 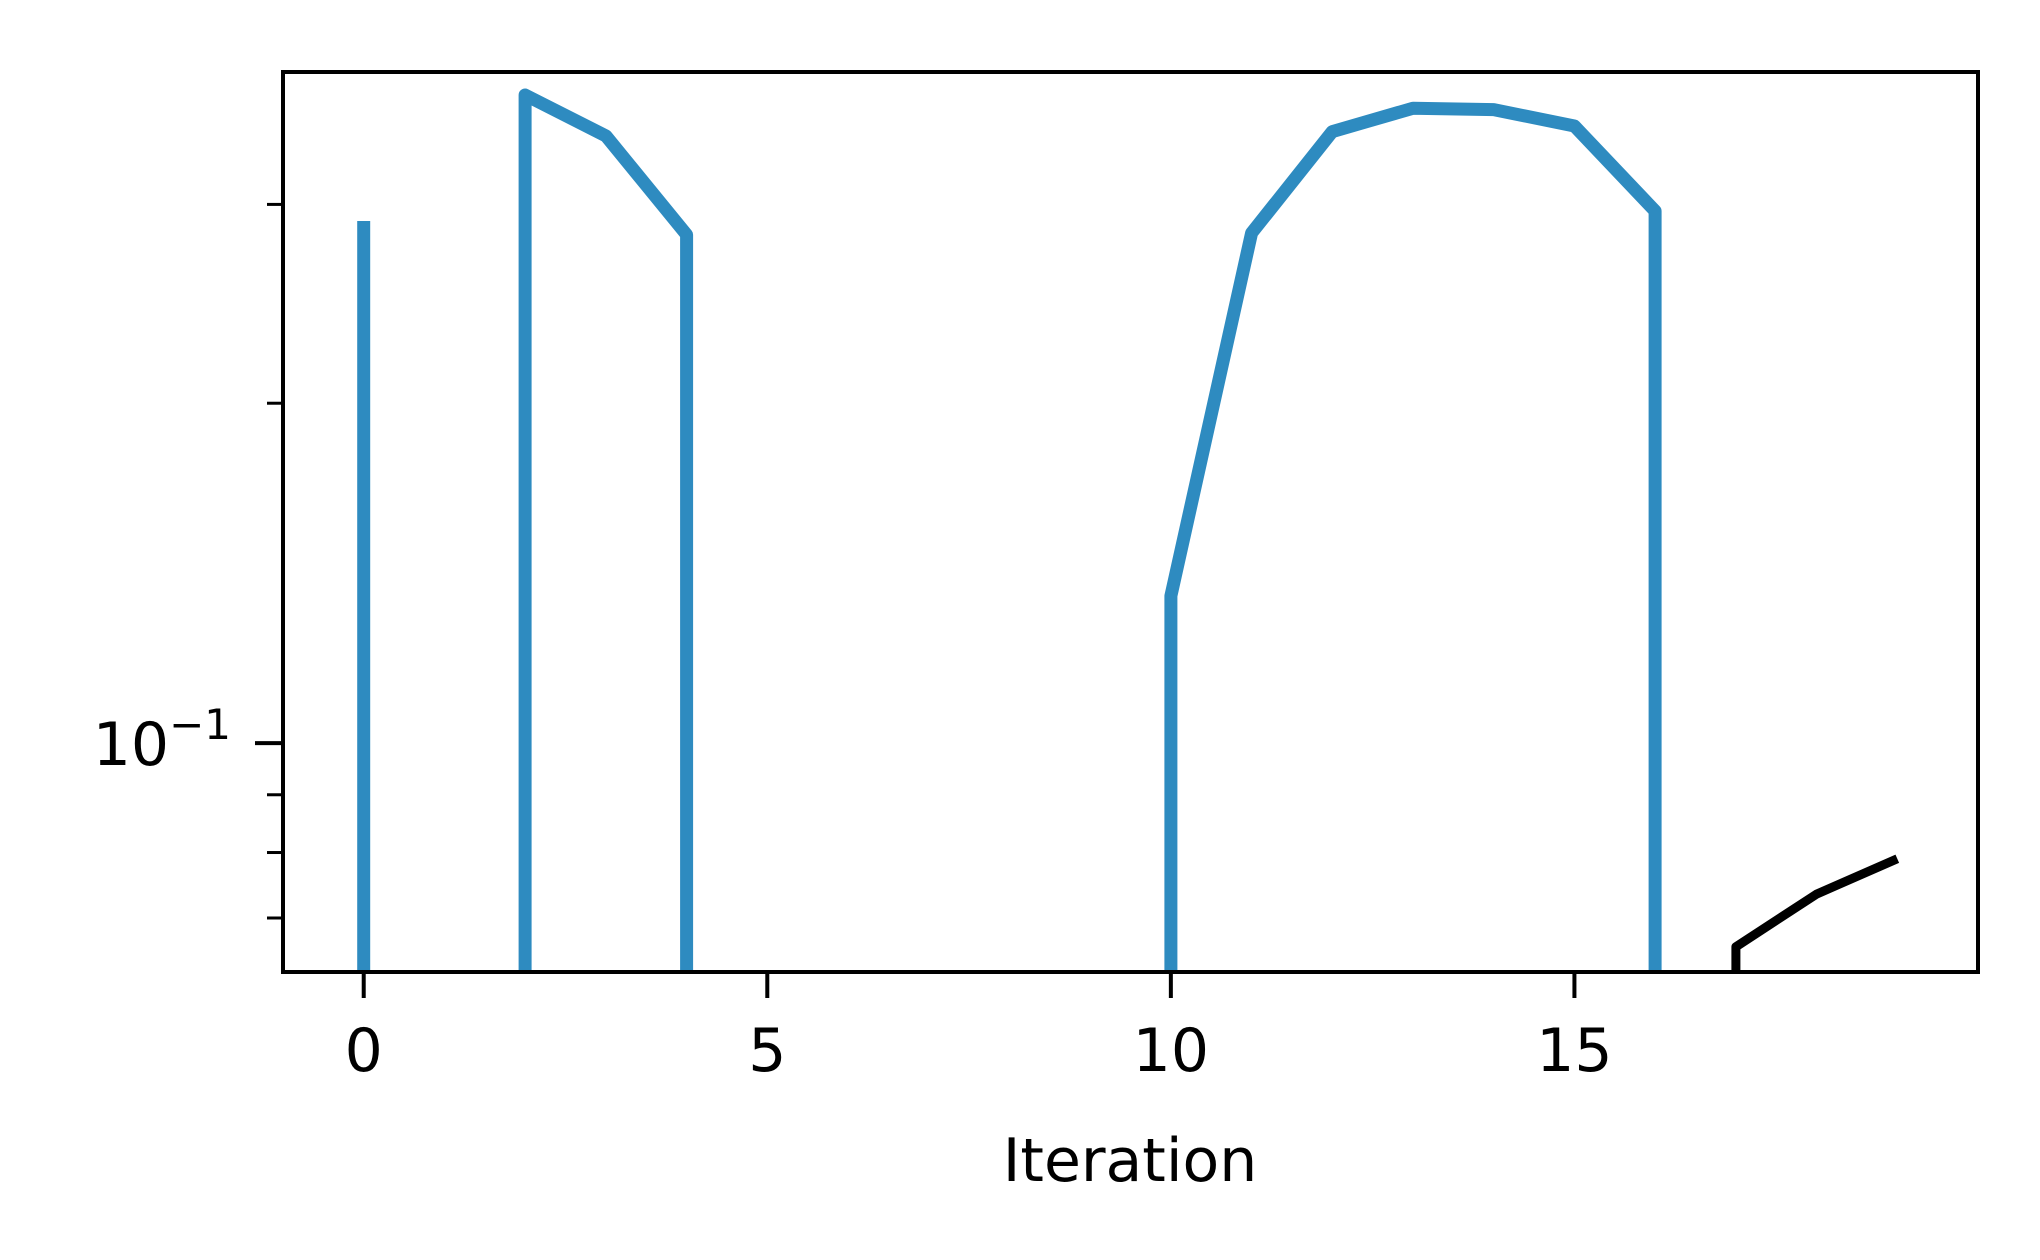 I want to click on x-axis: 0 5 10 15, so click(x=979, y=1029).